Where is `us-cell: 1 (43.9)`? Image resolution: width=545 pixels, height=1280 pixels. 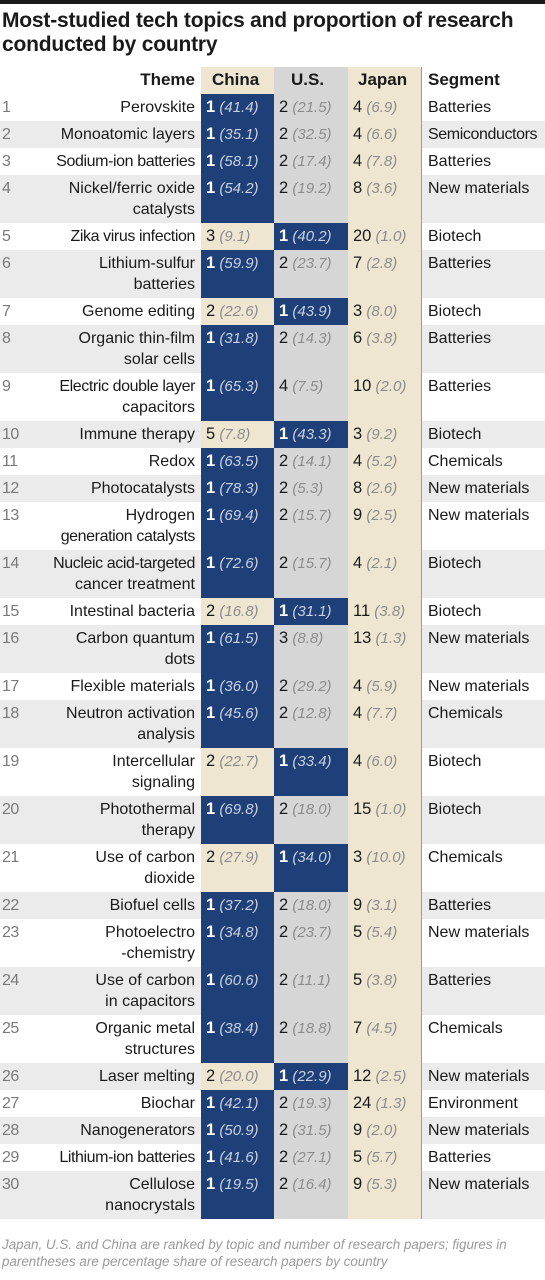
us-cell: 1 (43.9) is located at coordinates (316, 311).